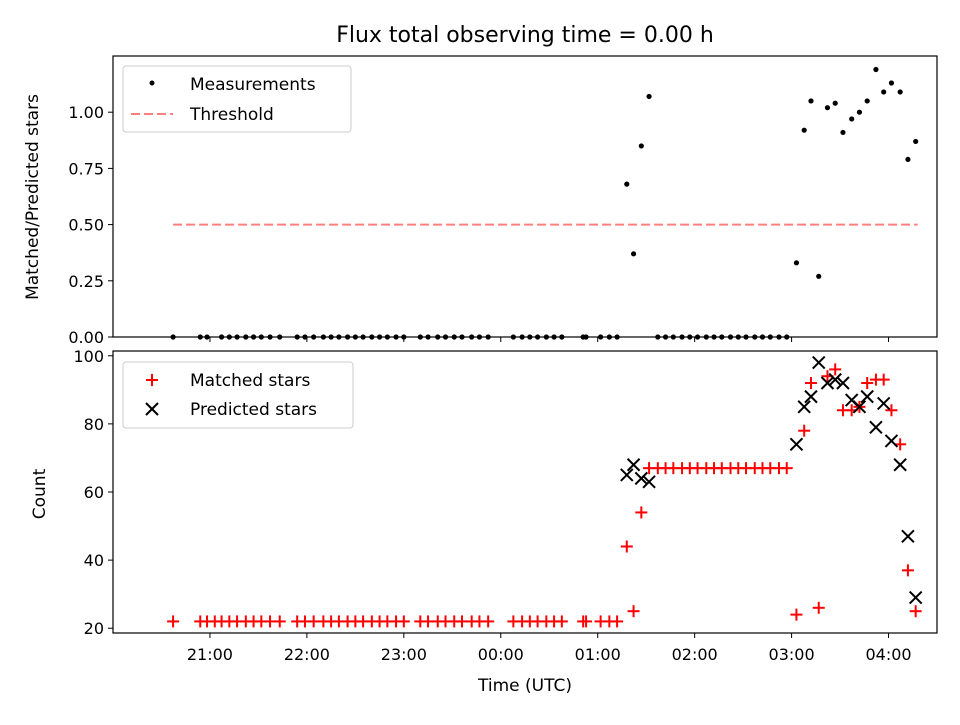 This screenshot has width=960, height=725. I want to click on ratio-legend: Measurements Threshold, so click(237, 99).